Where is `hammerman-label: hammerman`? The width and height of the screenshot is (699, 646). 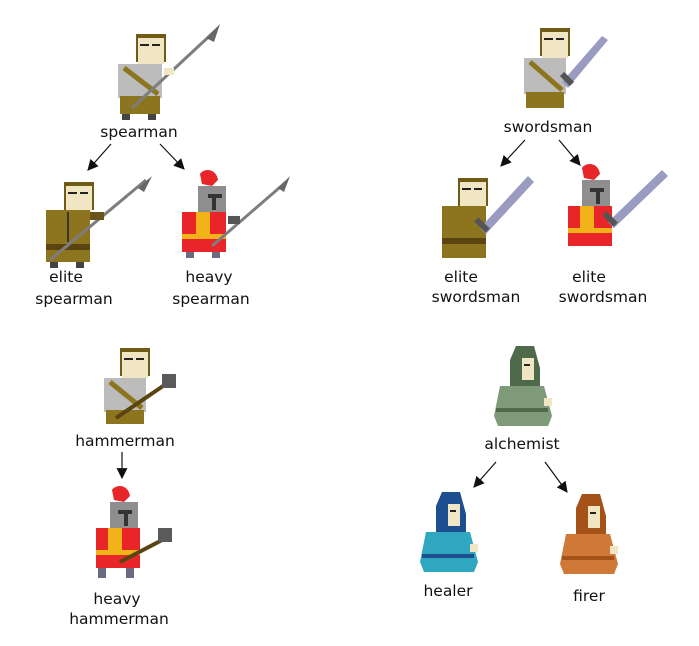
hammerman-label: hammerman is located at coordinates (125, 441).